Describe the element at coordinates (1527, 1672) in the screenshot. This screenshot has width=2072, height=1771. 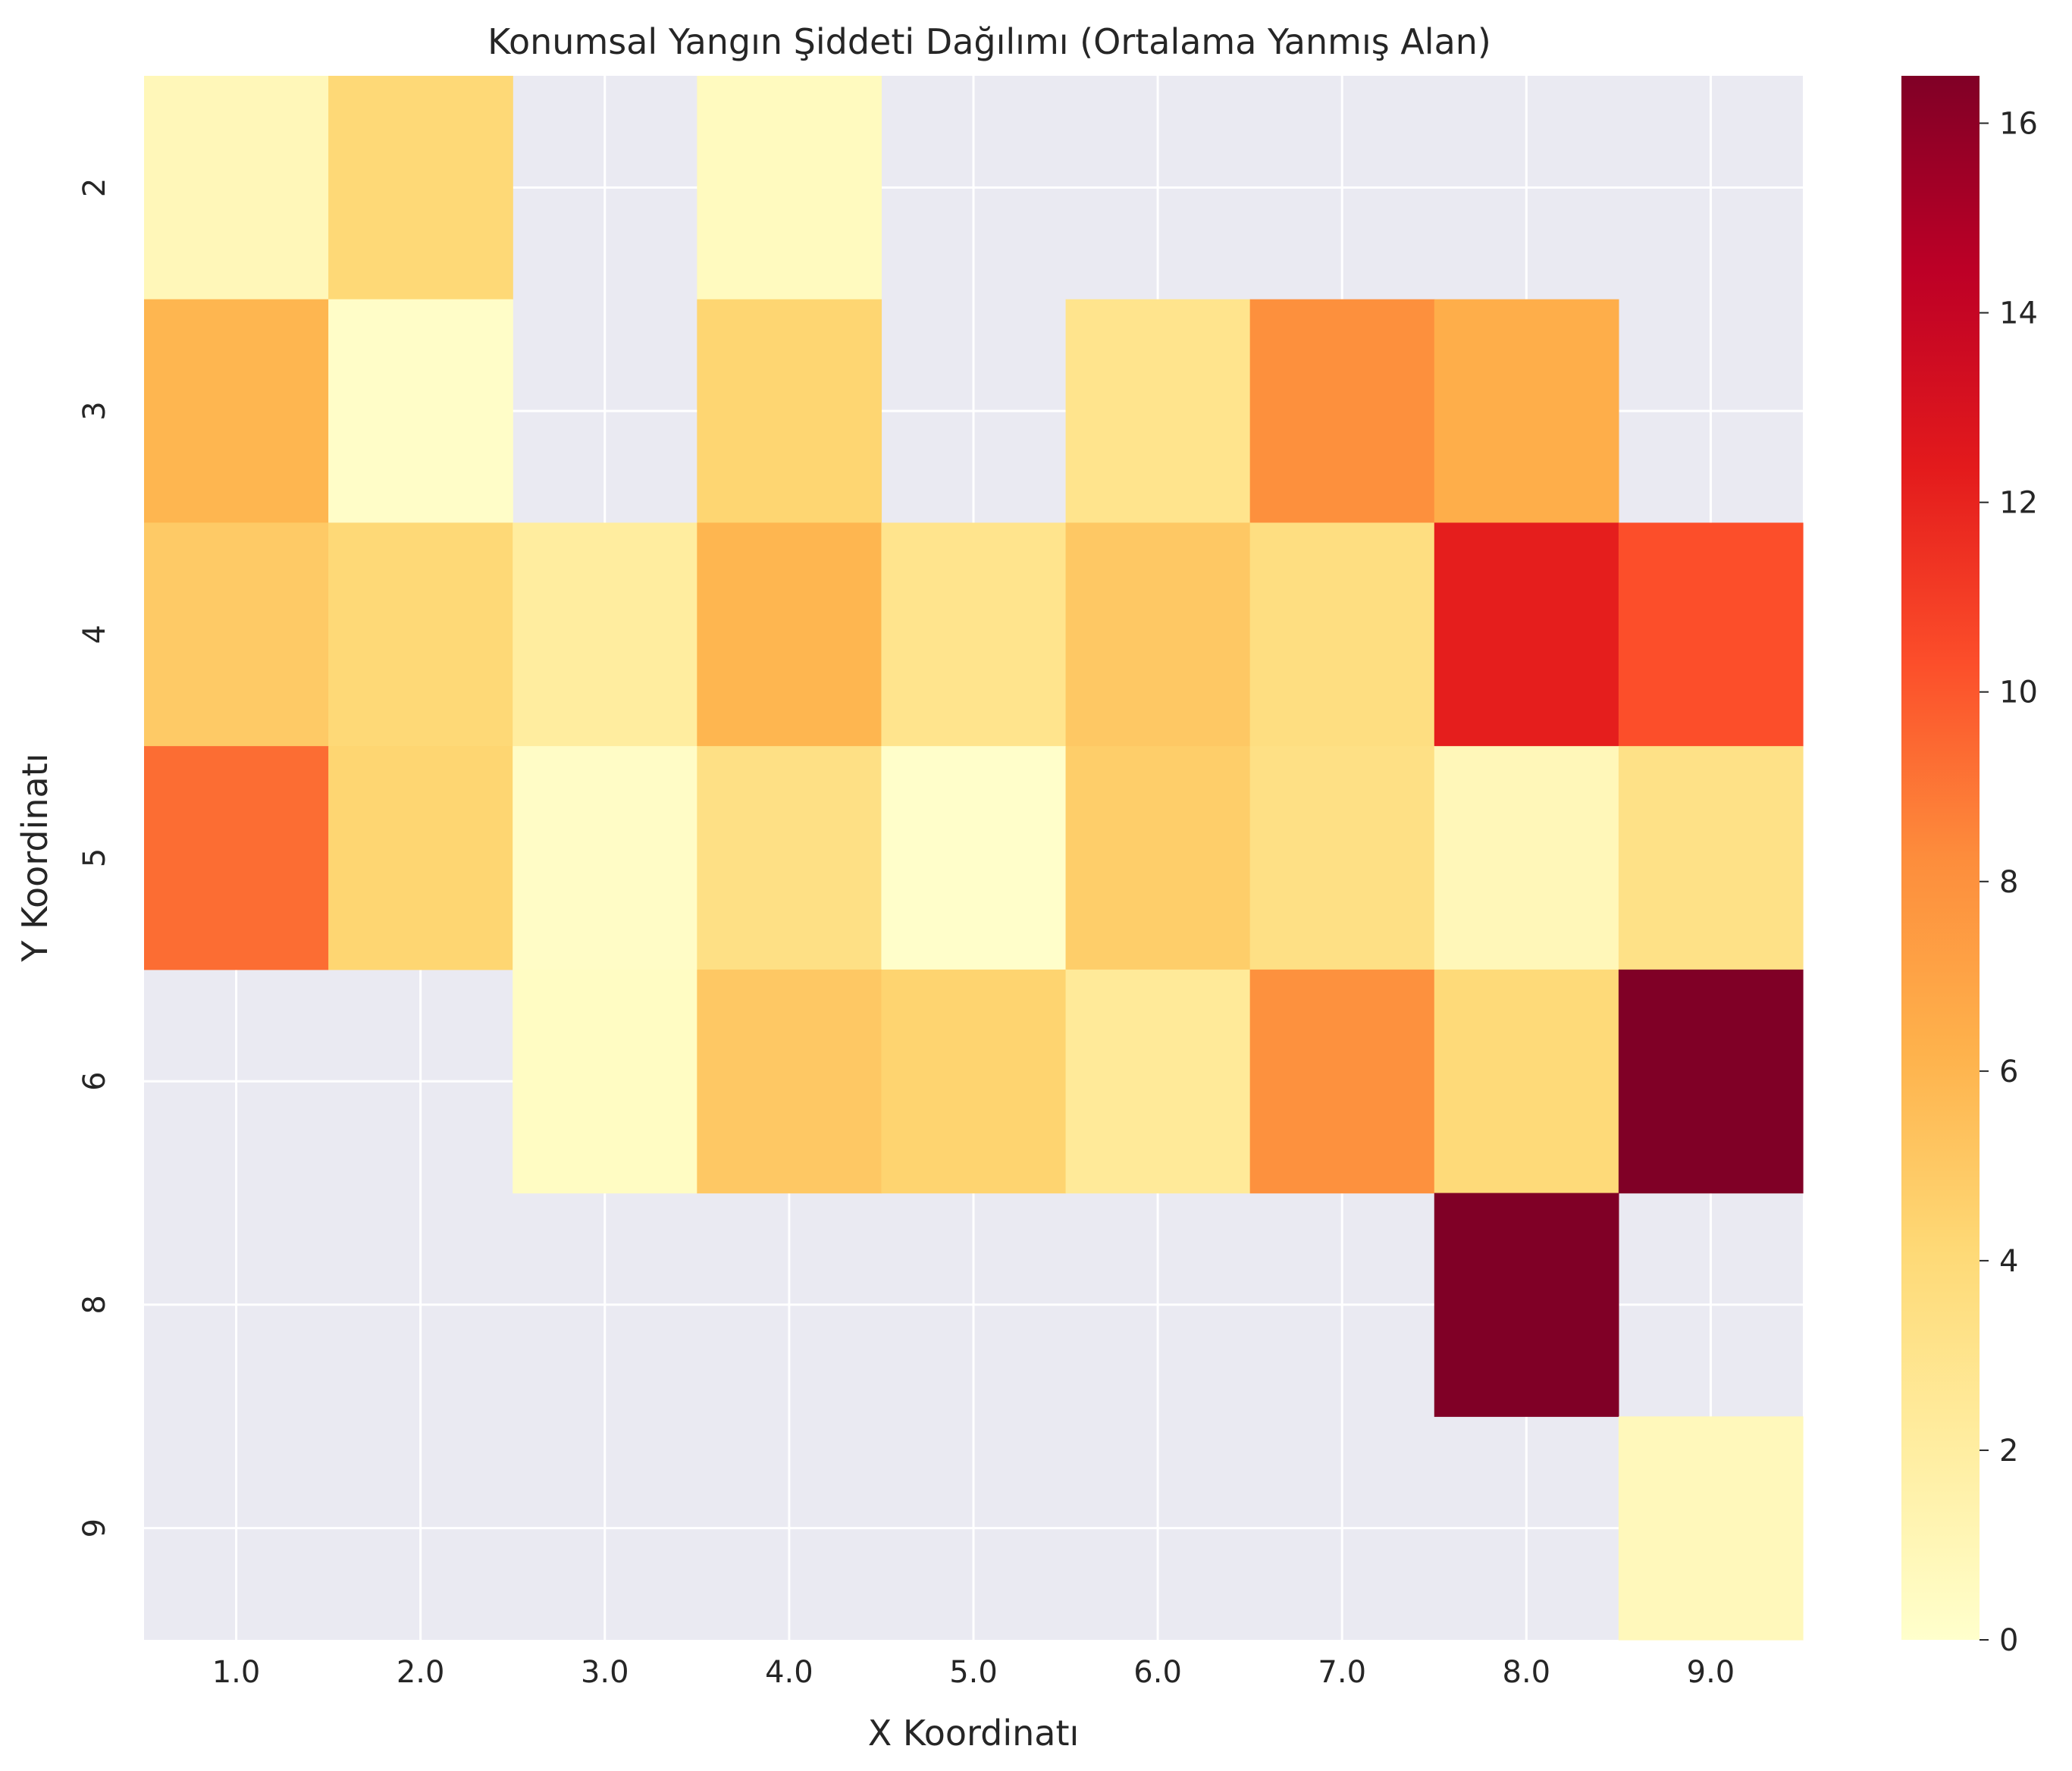
I see `x-tick-label: 8.0` at that location.